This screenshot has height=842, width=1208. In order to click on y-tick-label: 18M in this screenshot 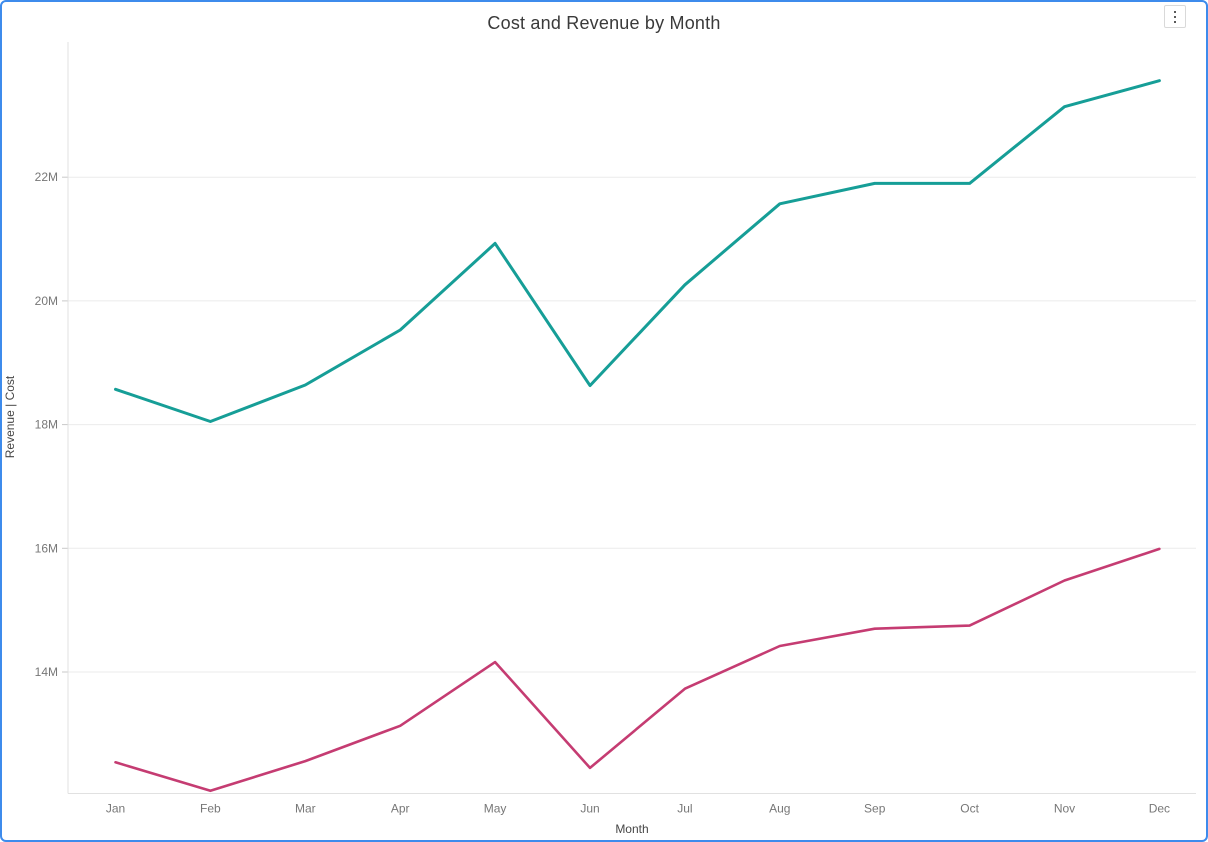, I will do `click(46, 425)`.